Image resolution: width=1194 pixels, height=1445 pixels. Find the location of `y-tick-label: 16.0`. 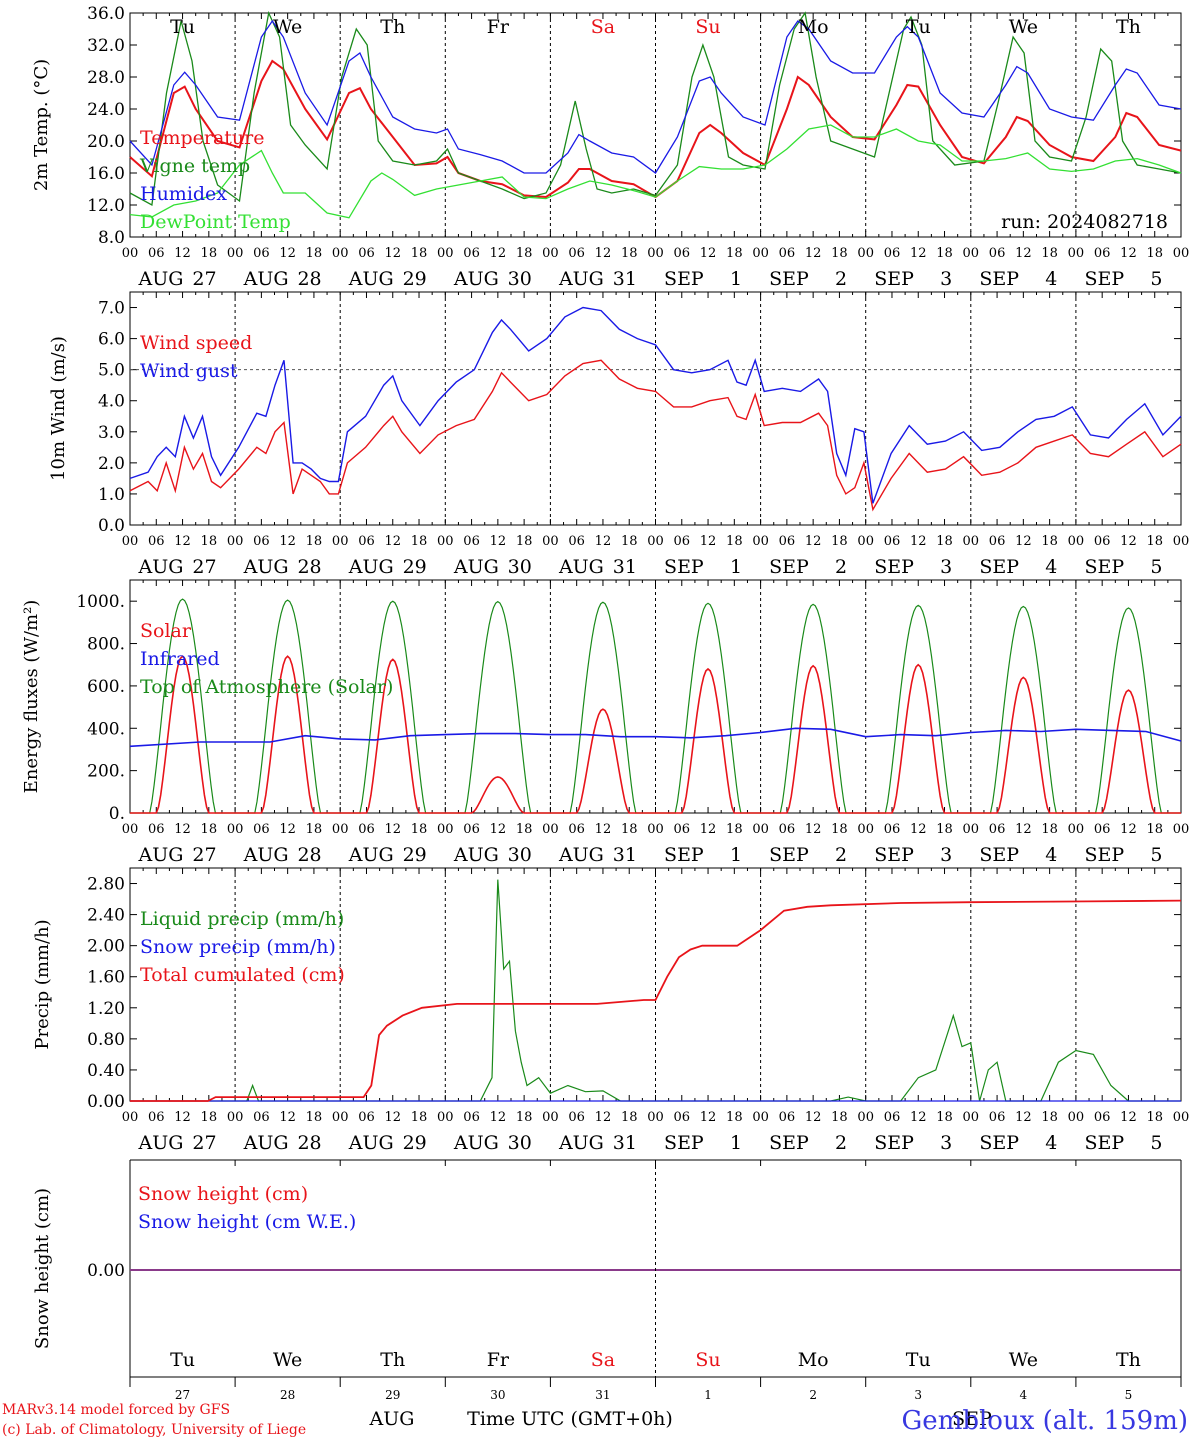

y-tick-label: 16.0 is located at coordinates (106, 174).